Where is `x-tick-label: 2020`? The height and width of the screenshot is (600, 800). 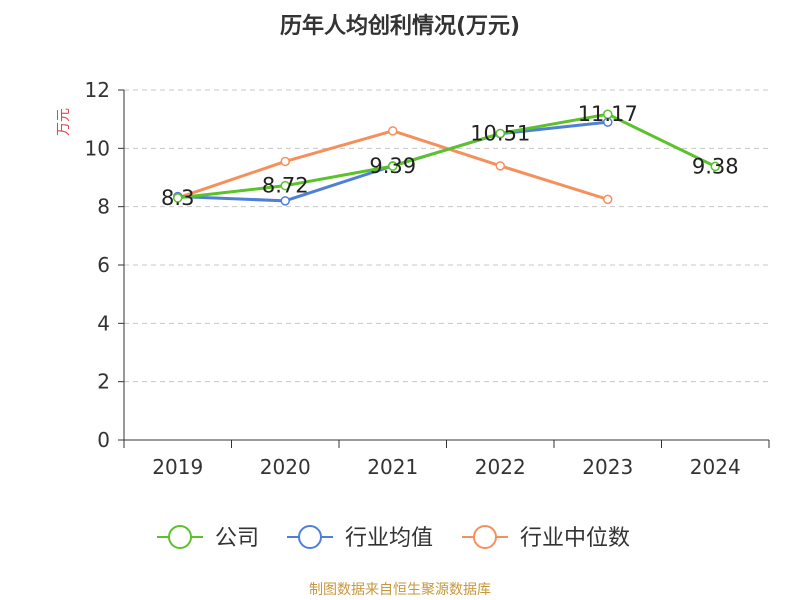
x-tick-label: 2020 is located at coordinates (285, 467).